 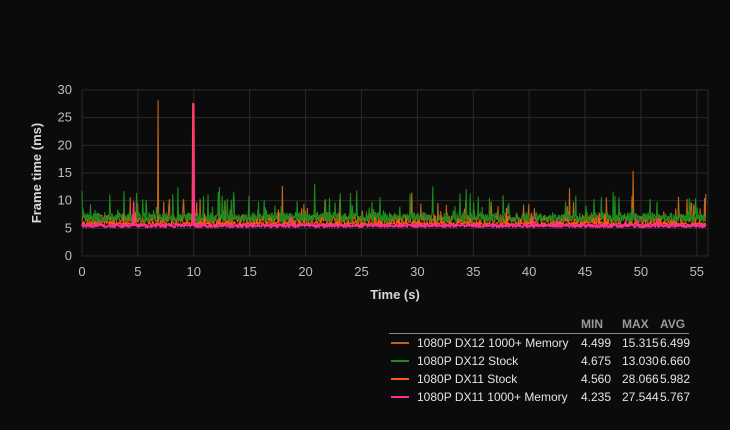 What do you see at coordinates (675, 379) in the screenshot?
I see `legend-avg-value: 5.982` at bounding box center [675, 379].